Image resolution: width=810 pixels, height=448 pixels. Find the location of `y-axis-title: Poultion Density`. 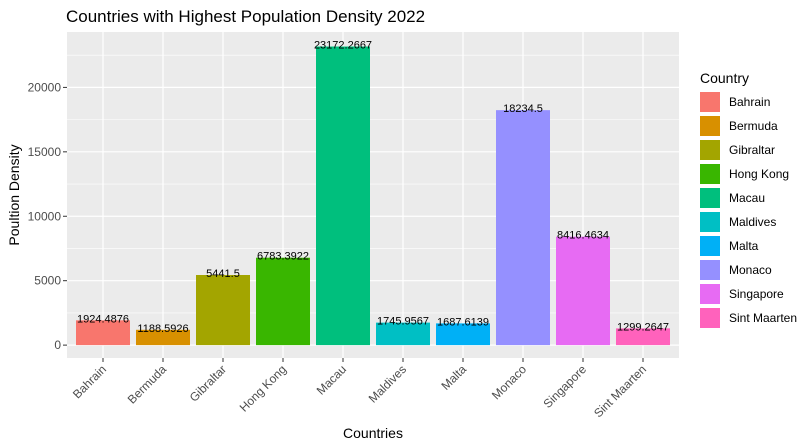

y-axis-title: Poultion Density is located at coordinates (14, 194).